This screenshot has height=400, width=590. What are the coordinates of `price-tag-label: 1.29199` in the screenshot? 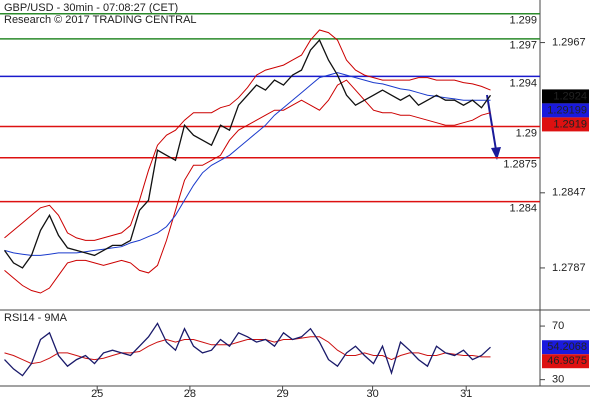 It's located at (567, 110).